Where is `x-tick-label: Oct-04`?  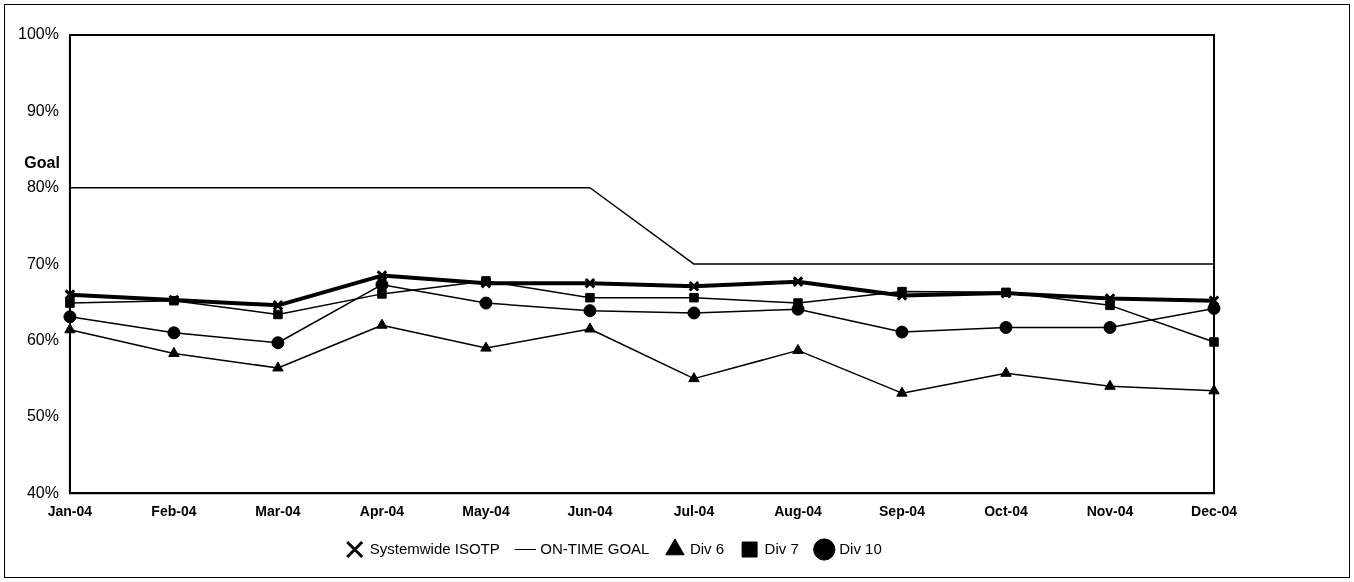
x-tick-label: Oct-04 is located at coordinates (1006, 511).